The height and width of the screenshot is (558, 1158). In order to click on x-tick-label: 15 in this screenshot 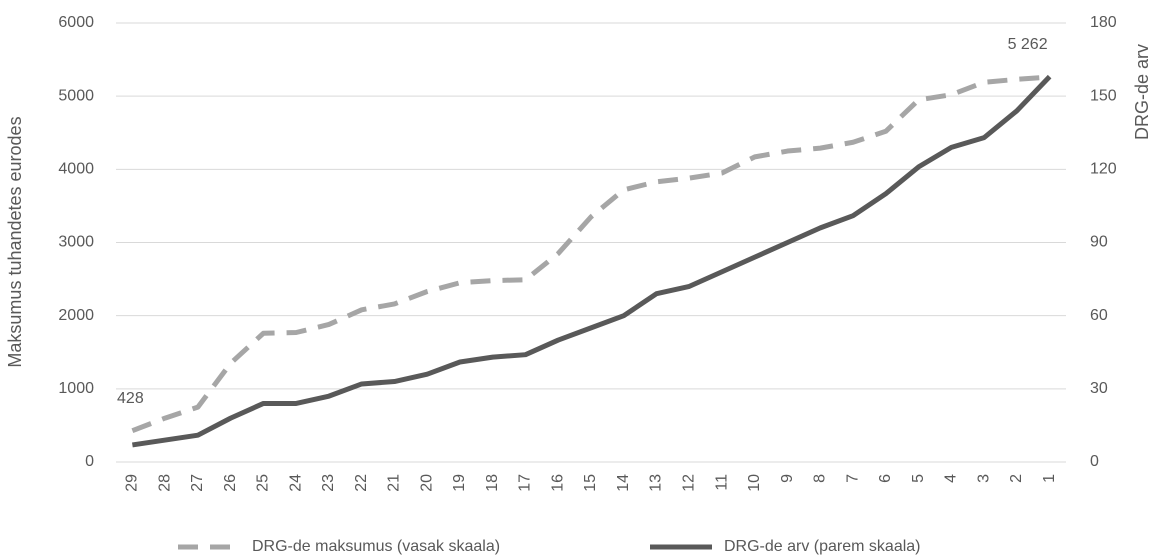, I will do `click(590, 483)`.